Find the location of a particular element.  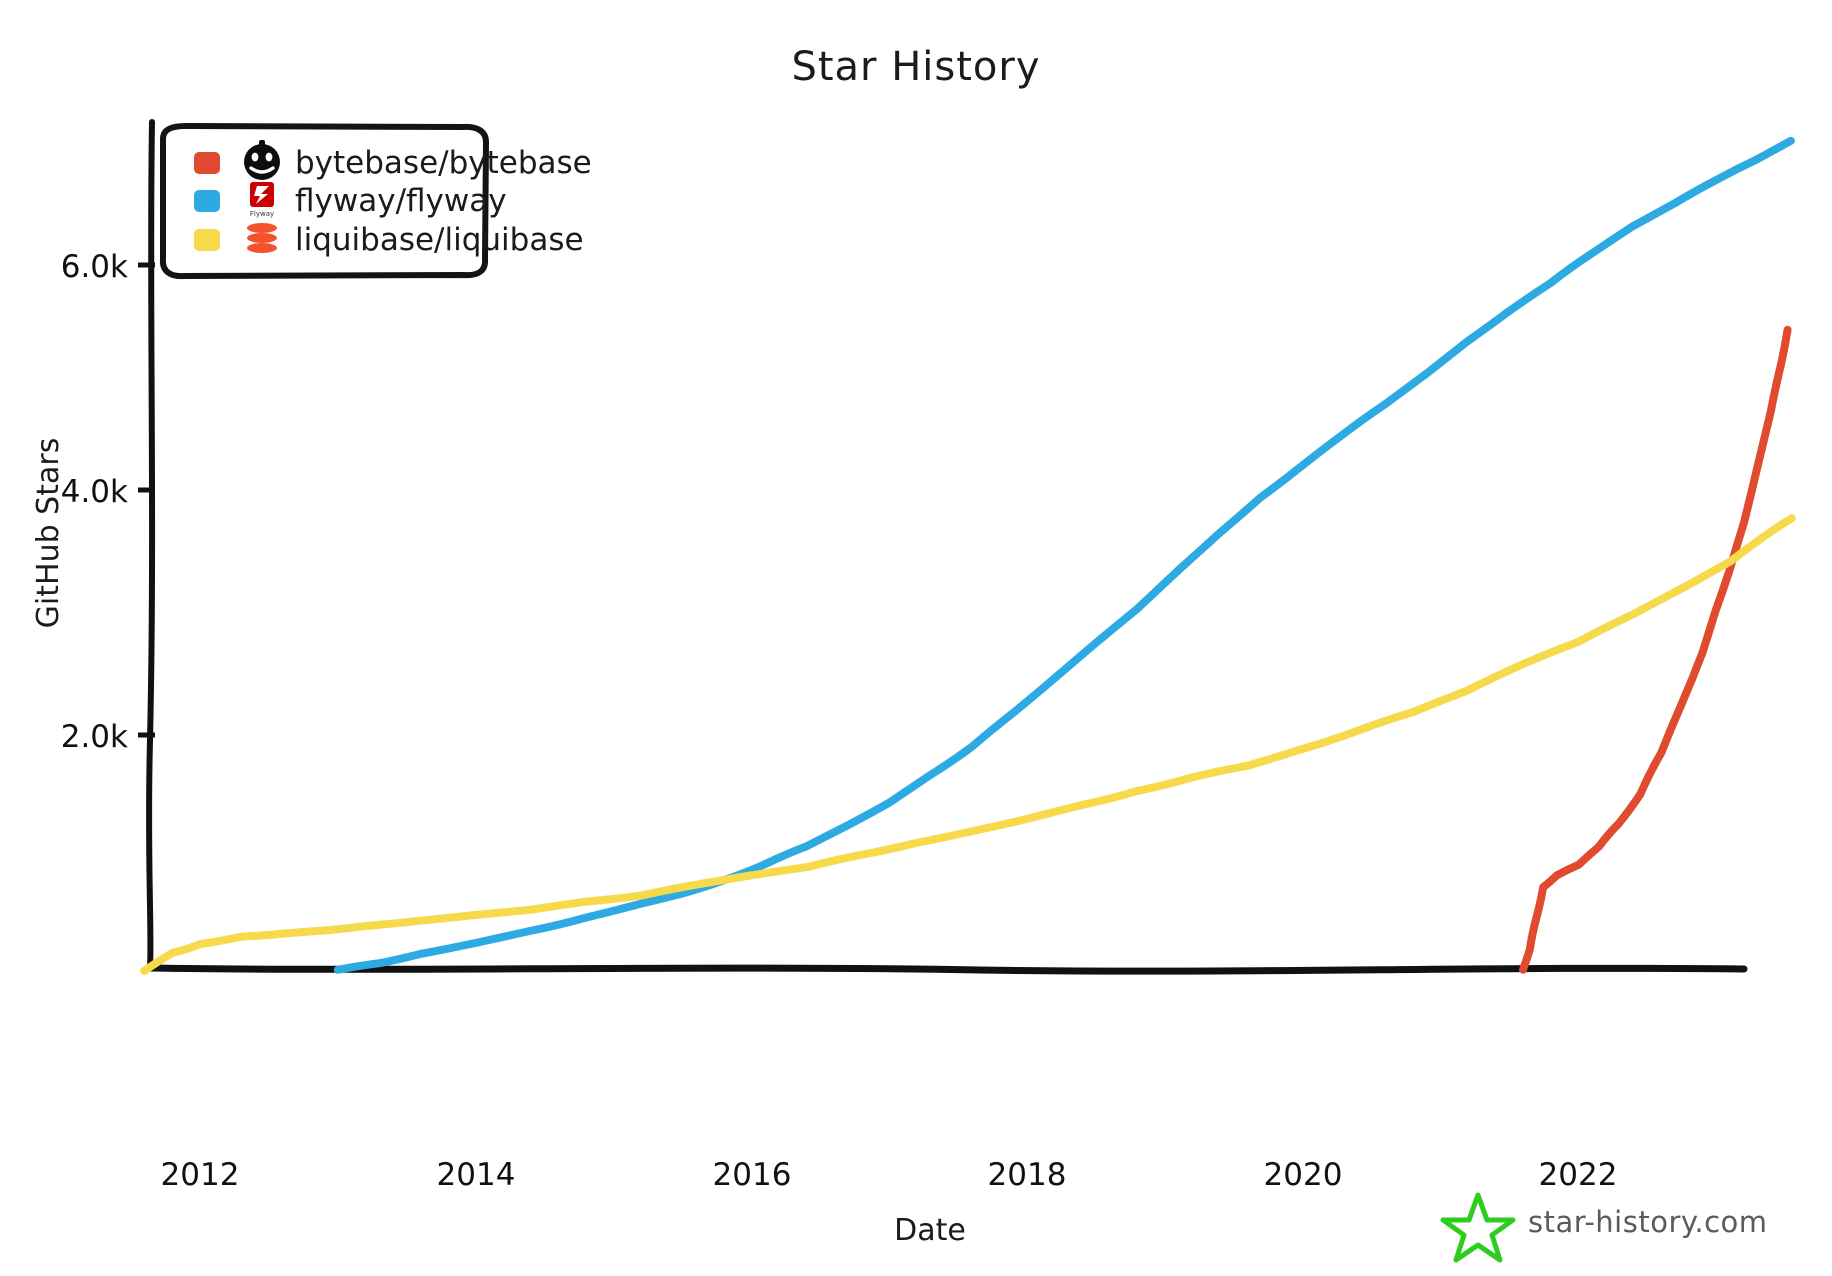

legend: bytebase/bytebase Flyway flyway/flyway is located at coordinates (375, 201).